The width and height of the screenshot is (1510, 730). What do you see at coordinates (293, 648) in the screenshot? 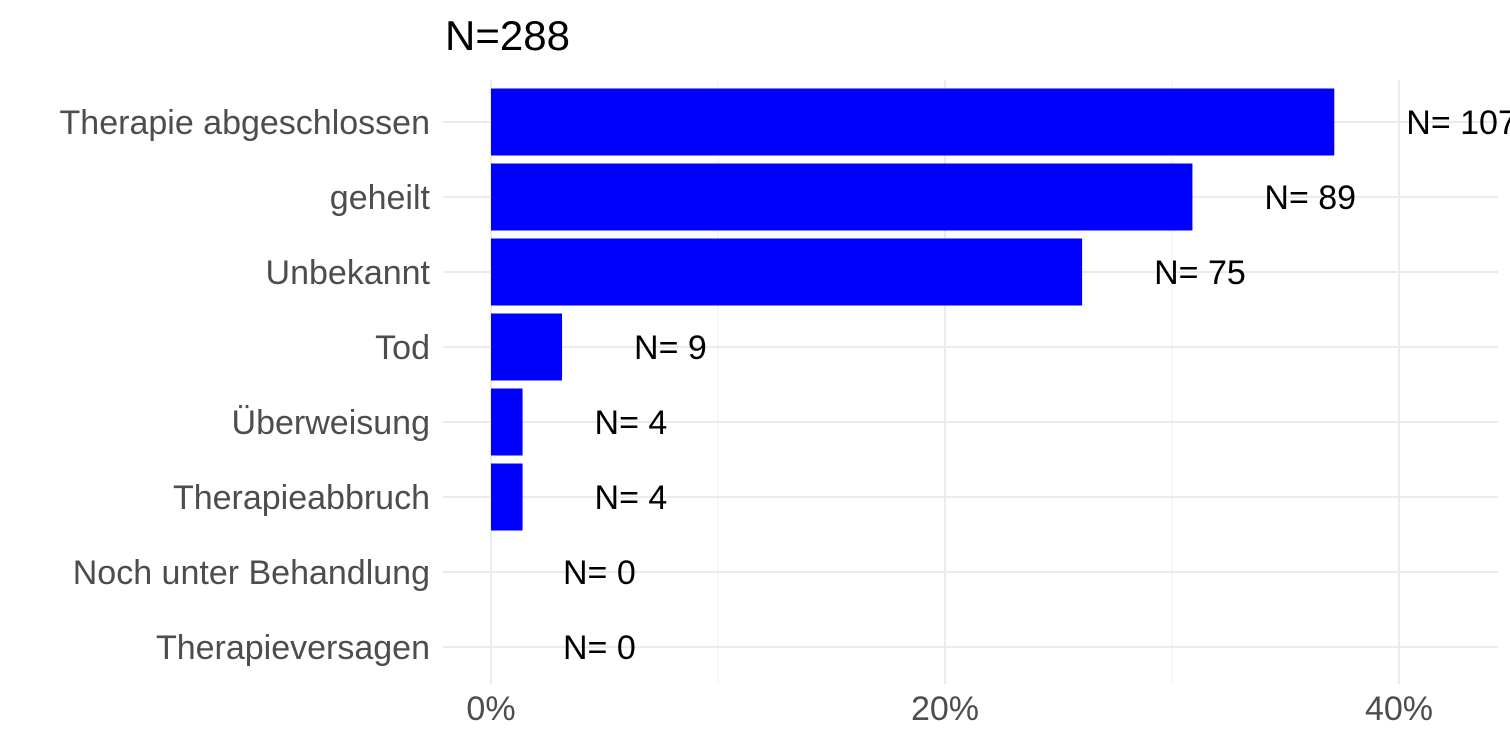
I see `category-label: Therapieversagen` at bounding box center [293, 648].